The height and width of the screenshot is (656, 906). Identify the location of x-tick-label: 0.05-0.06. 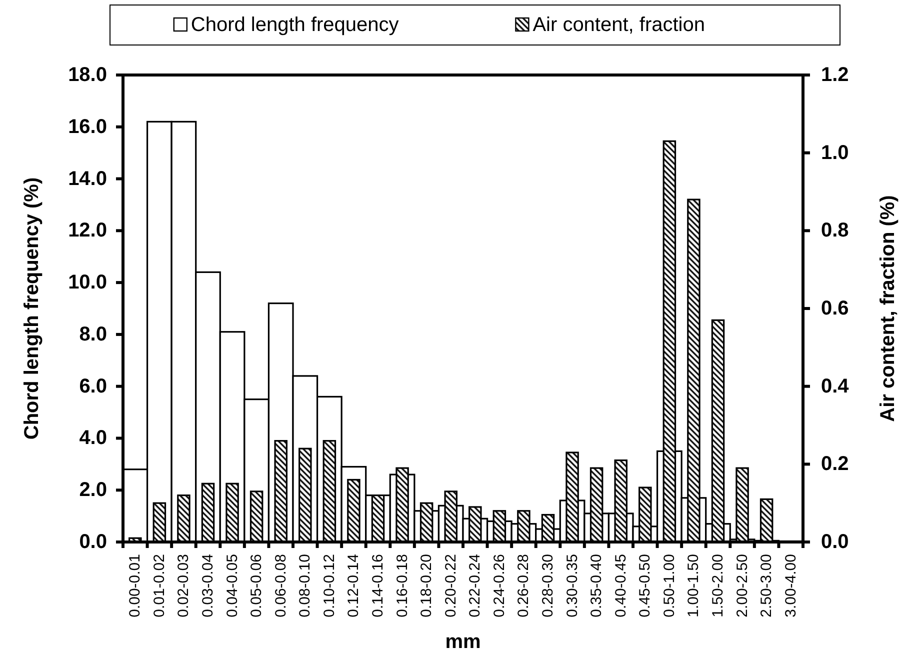
(257, 586).